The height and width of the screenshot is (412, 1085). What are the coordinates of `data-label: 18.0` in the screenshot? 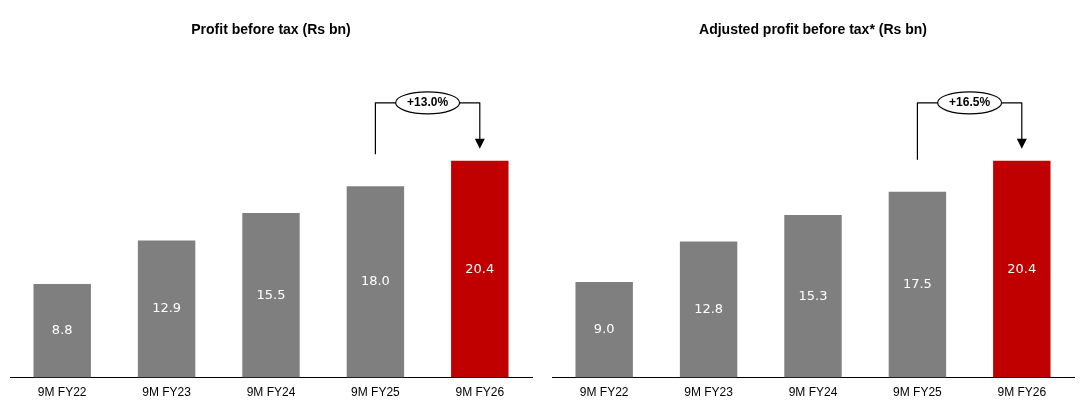 It's located at (375, 281).